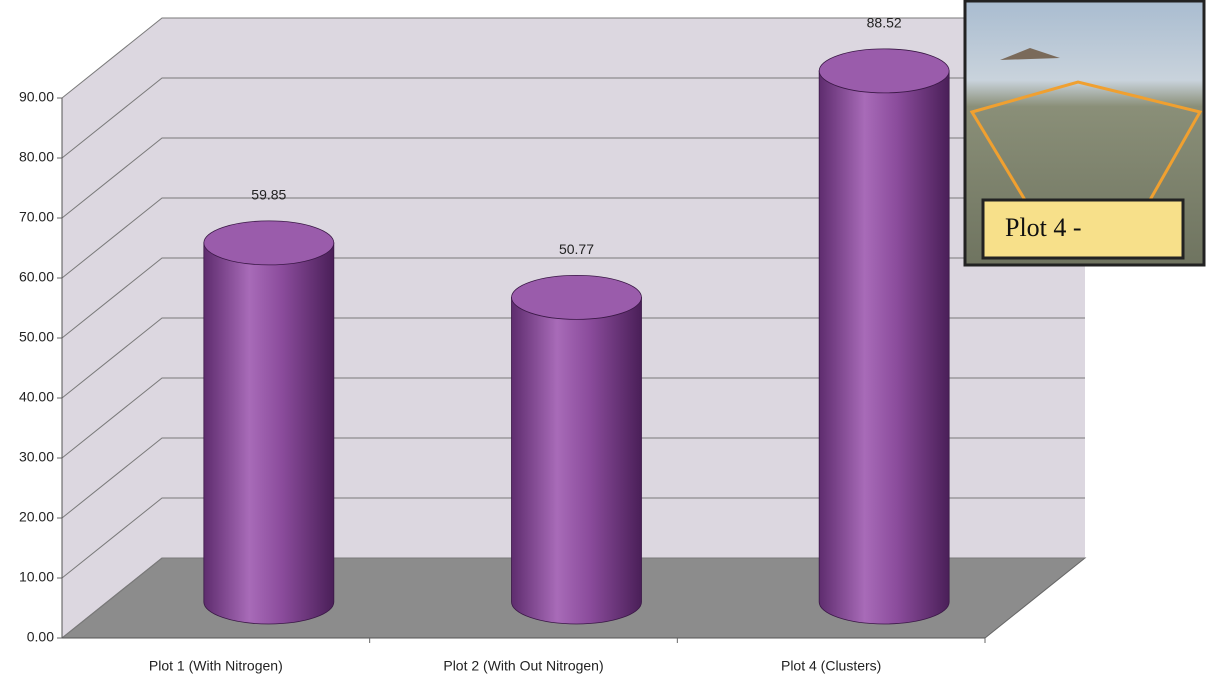  I want to click on plot-outline, so click(1086, 141).